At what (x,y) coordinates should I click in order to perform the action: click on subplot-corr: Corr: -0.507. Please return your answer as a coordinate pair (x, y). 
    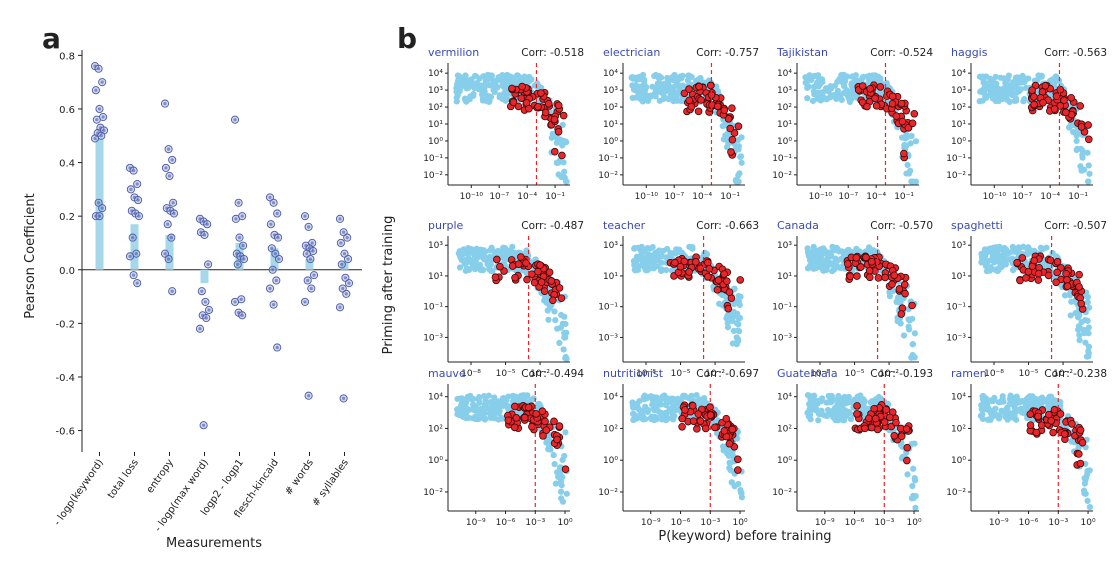
    Looking at the image, I should click on (1075, 226).